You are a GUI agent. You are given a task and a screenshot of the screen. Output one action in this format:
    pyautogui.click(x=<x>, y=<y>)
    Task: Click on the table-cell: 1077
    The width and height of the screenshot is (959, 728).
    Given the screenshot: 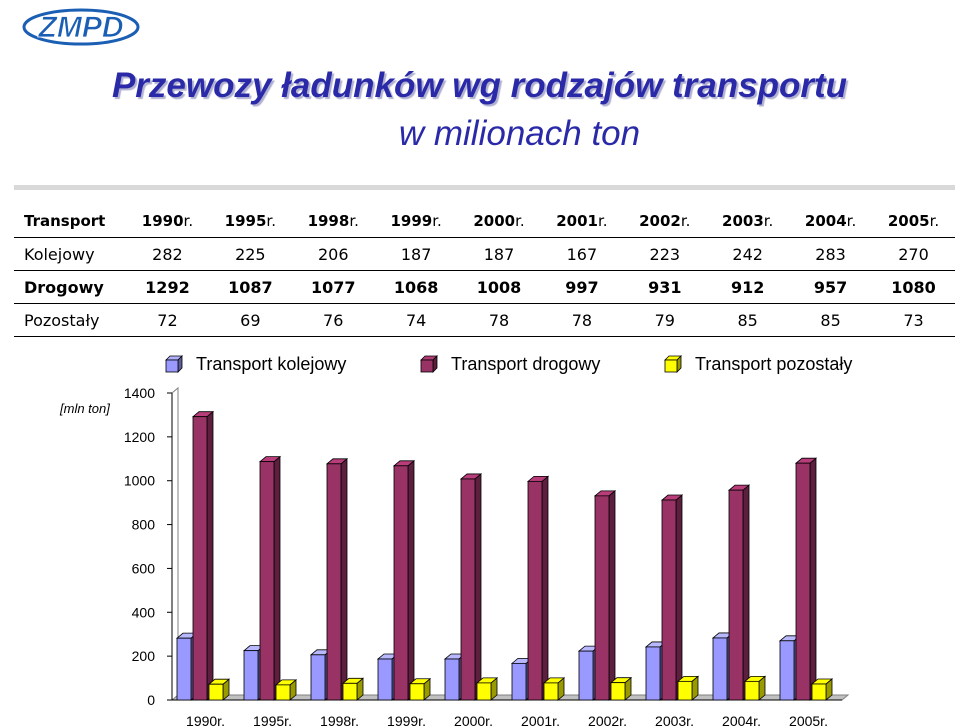 What is the action you would take?
    pyautogui.click(x=333, y=287)
    